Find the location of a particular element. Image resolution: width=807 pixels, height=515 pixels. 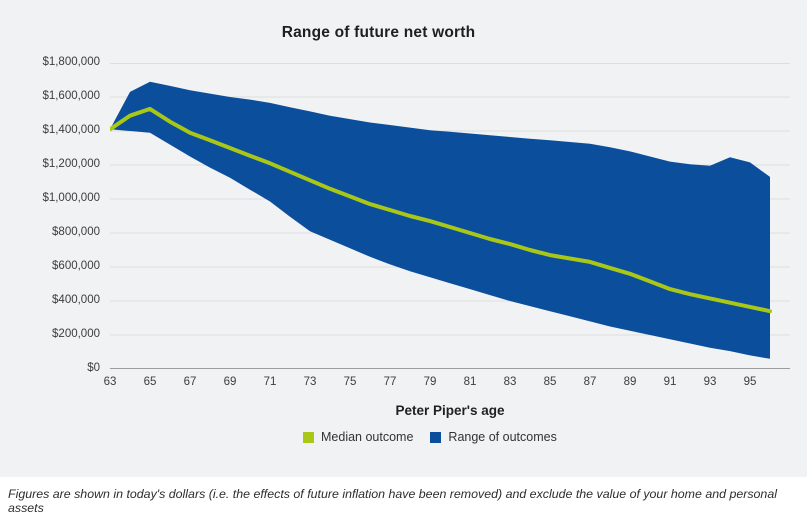

x-axis-tick-label: 95 is located at coordinates (750, 382).